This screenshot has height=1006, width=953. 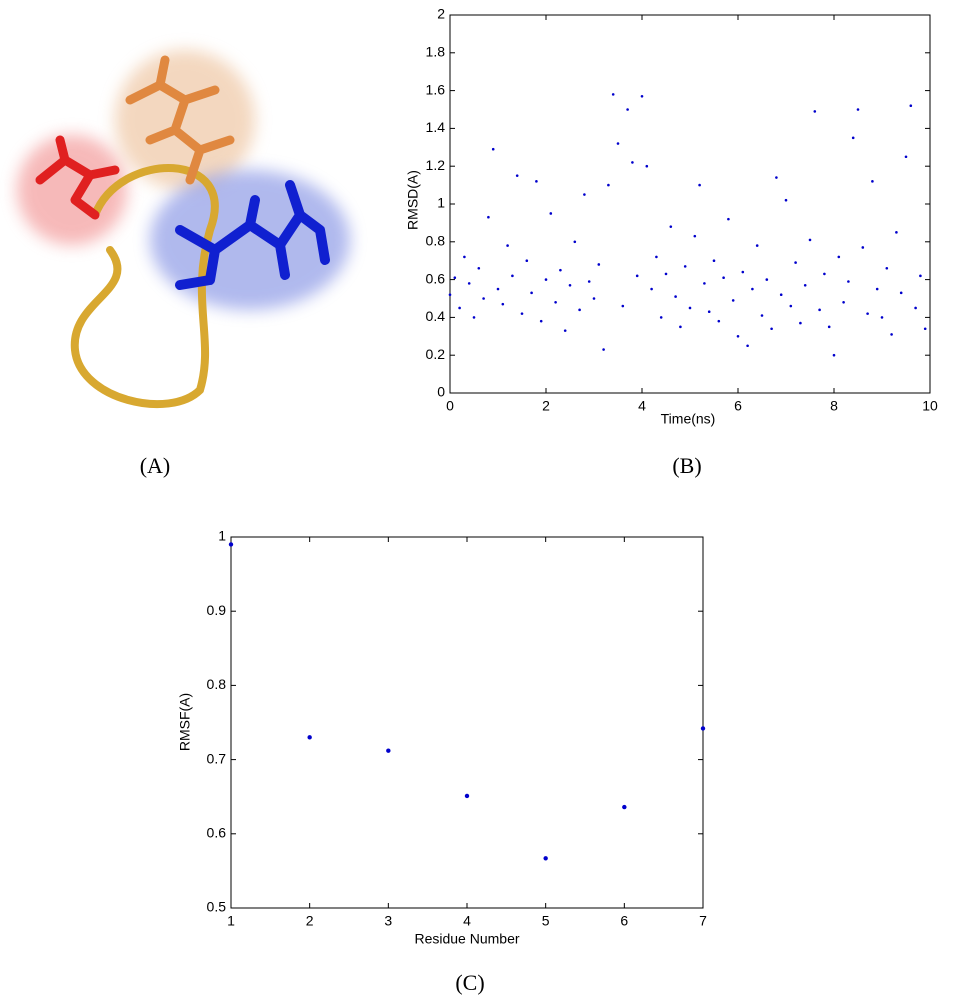 I want to click on x-tick-label: 2, so click(x=310, y=921).